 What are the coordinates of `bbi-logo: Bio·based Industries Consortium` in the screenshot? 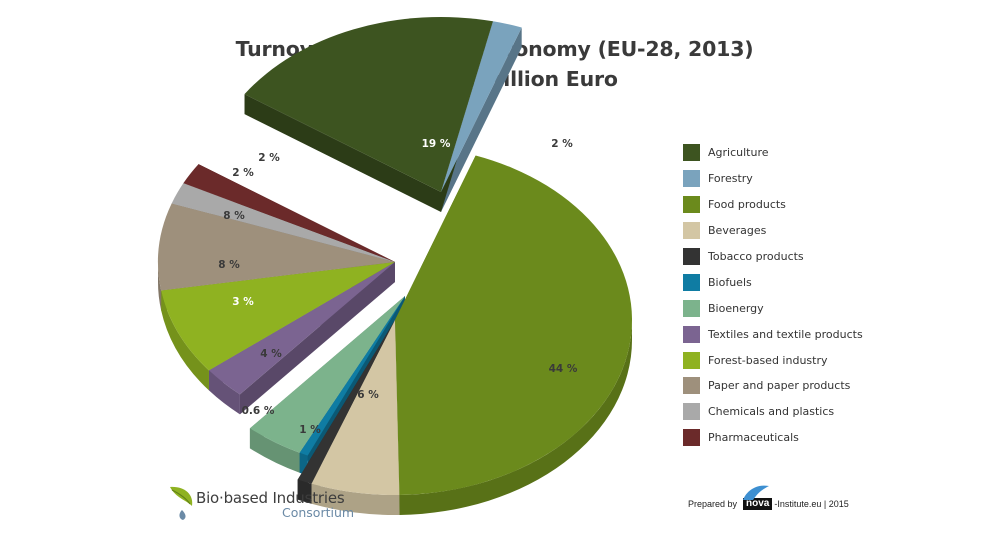 It's located at (266, 504).